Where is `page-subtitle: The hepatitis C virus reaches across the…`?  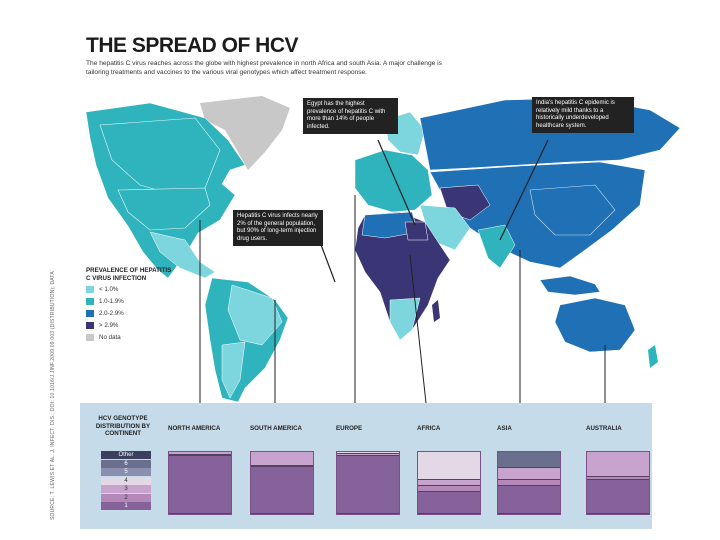
page-subtitle: The hepatitis C virus reaches across the… is located at coordinates (264, 68).